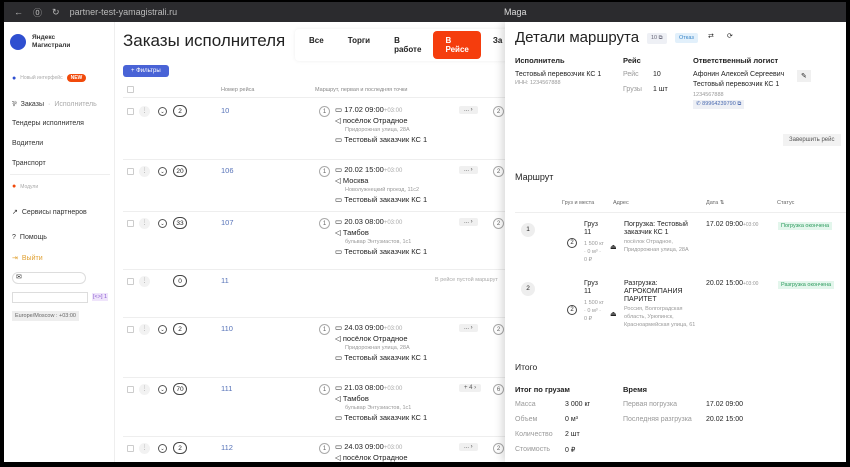  What do you see at coordinates (25, 186) in the screenshot?
I see `sidebar-item-modules: ● Модули` at bounding box center [25, 186].